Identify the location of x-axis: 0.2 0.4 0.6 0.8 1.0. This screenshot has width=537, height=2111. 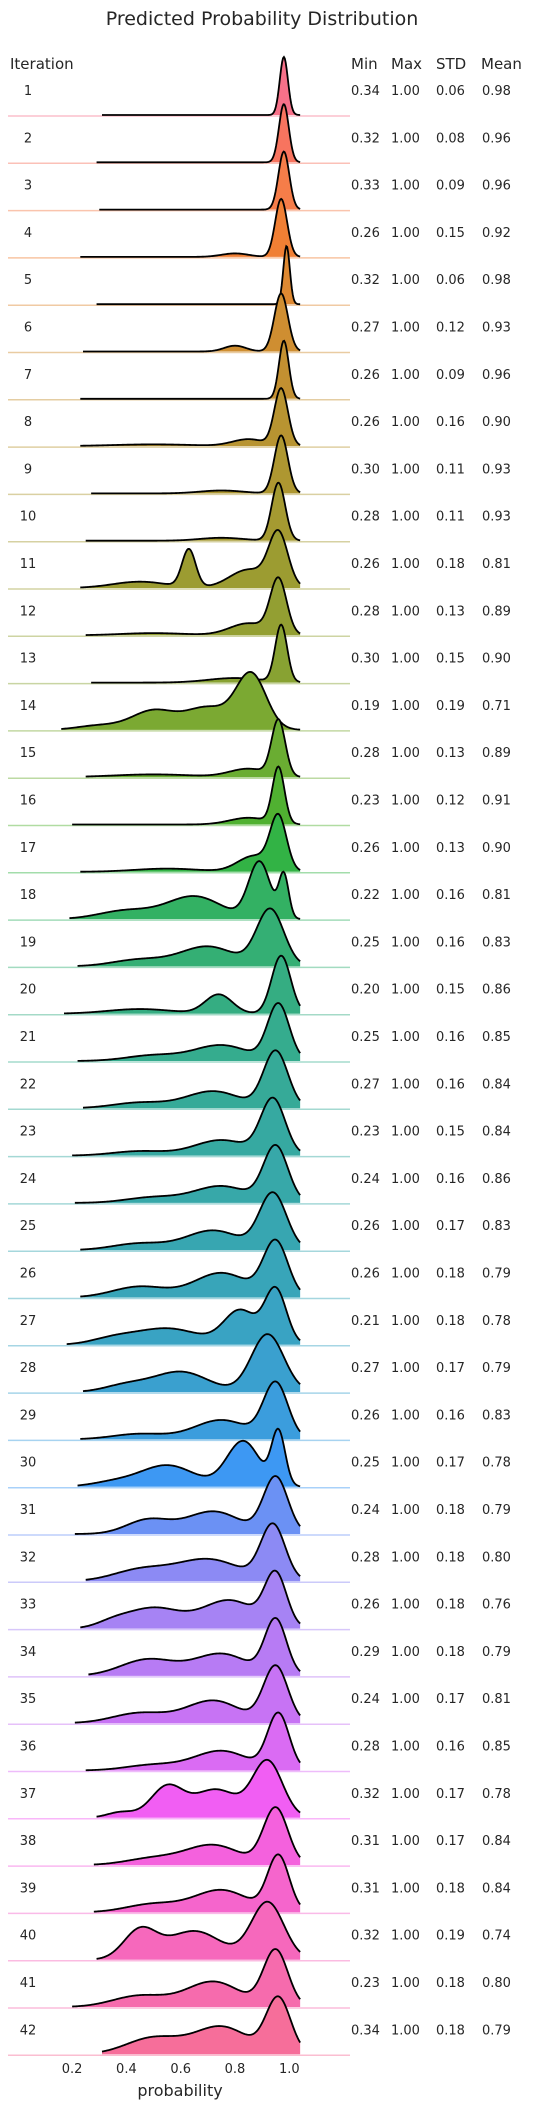
(181, 2069).